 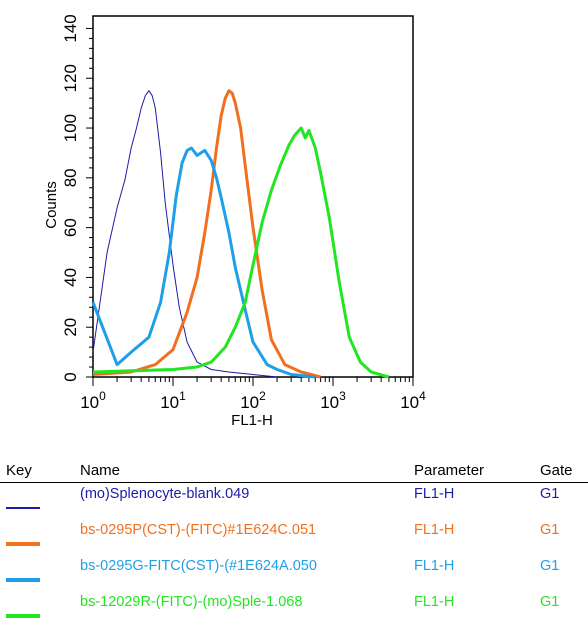 I want to click on legend-name: bs-12029R-(FITC)-(mo)Sple-1.068, so click(x=191, y=602).